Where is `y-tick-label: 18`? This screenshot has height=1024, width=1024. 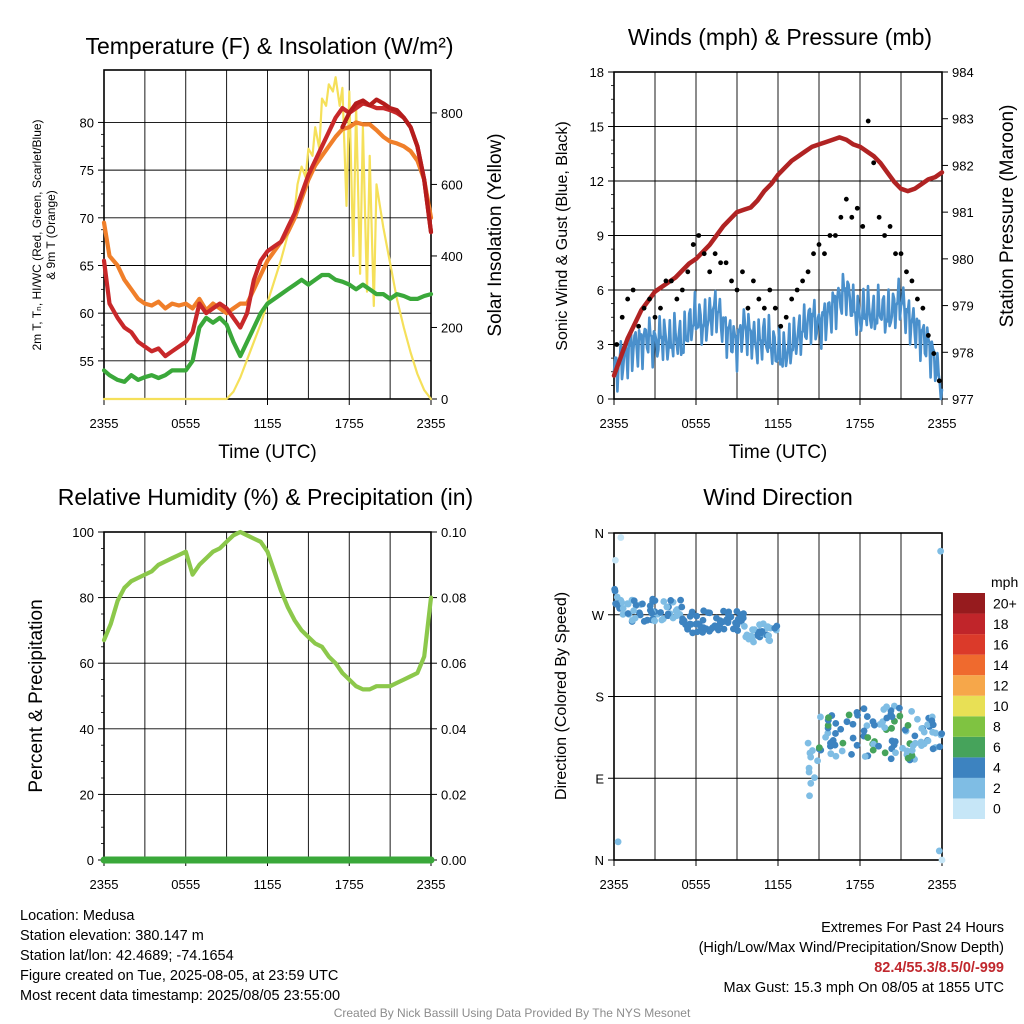 y-tick-label: 18 is located at coordinates (597, 72).